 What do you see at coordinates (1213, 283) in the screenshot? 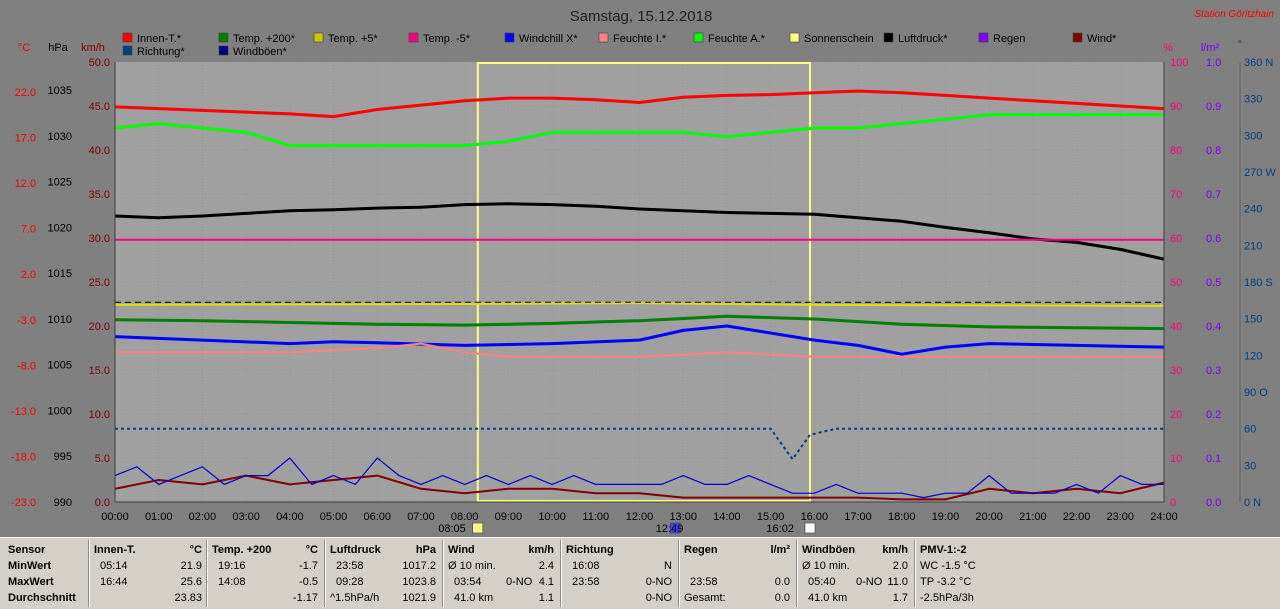
I see `tick-rain: 0.5` at bounding box center [1213, 283].